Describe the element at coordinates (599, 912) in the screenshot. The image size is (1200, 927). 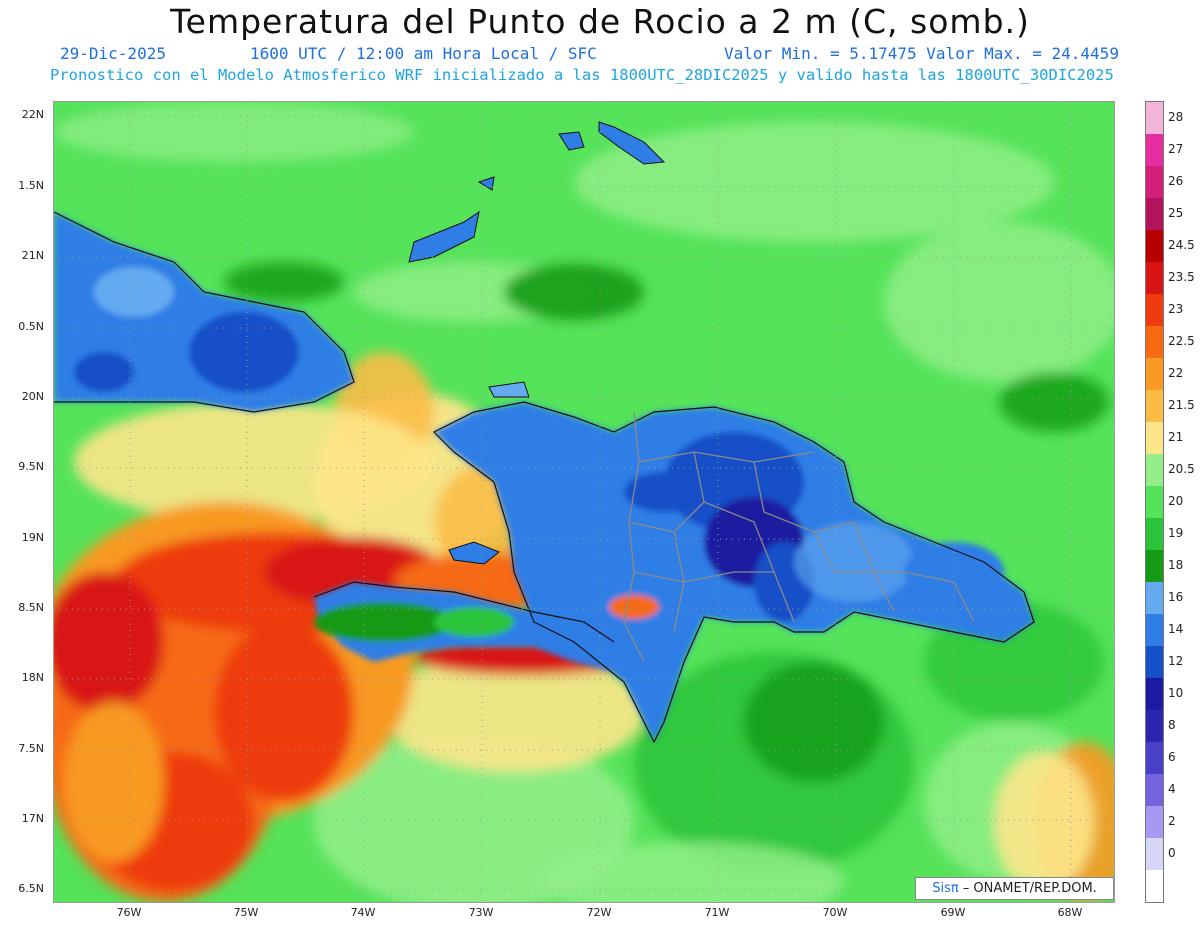
I see `lon-label-72w: 72W` at that location.